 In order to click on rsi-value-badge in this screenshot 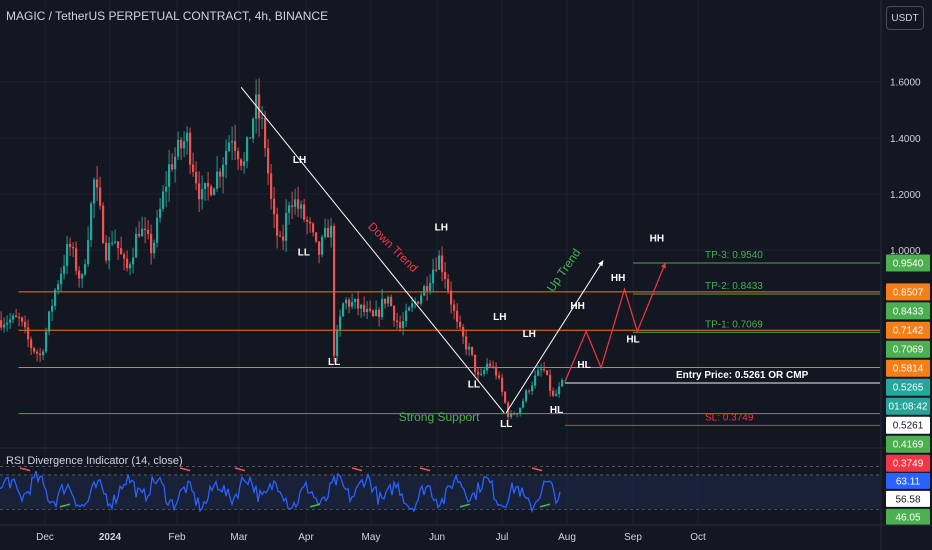, I will do `click(908, 516)`.